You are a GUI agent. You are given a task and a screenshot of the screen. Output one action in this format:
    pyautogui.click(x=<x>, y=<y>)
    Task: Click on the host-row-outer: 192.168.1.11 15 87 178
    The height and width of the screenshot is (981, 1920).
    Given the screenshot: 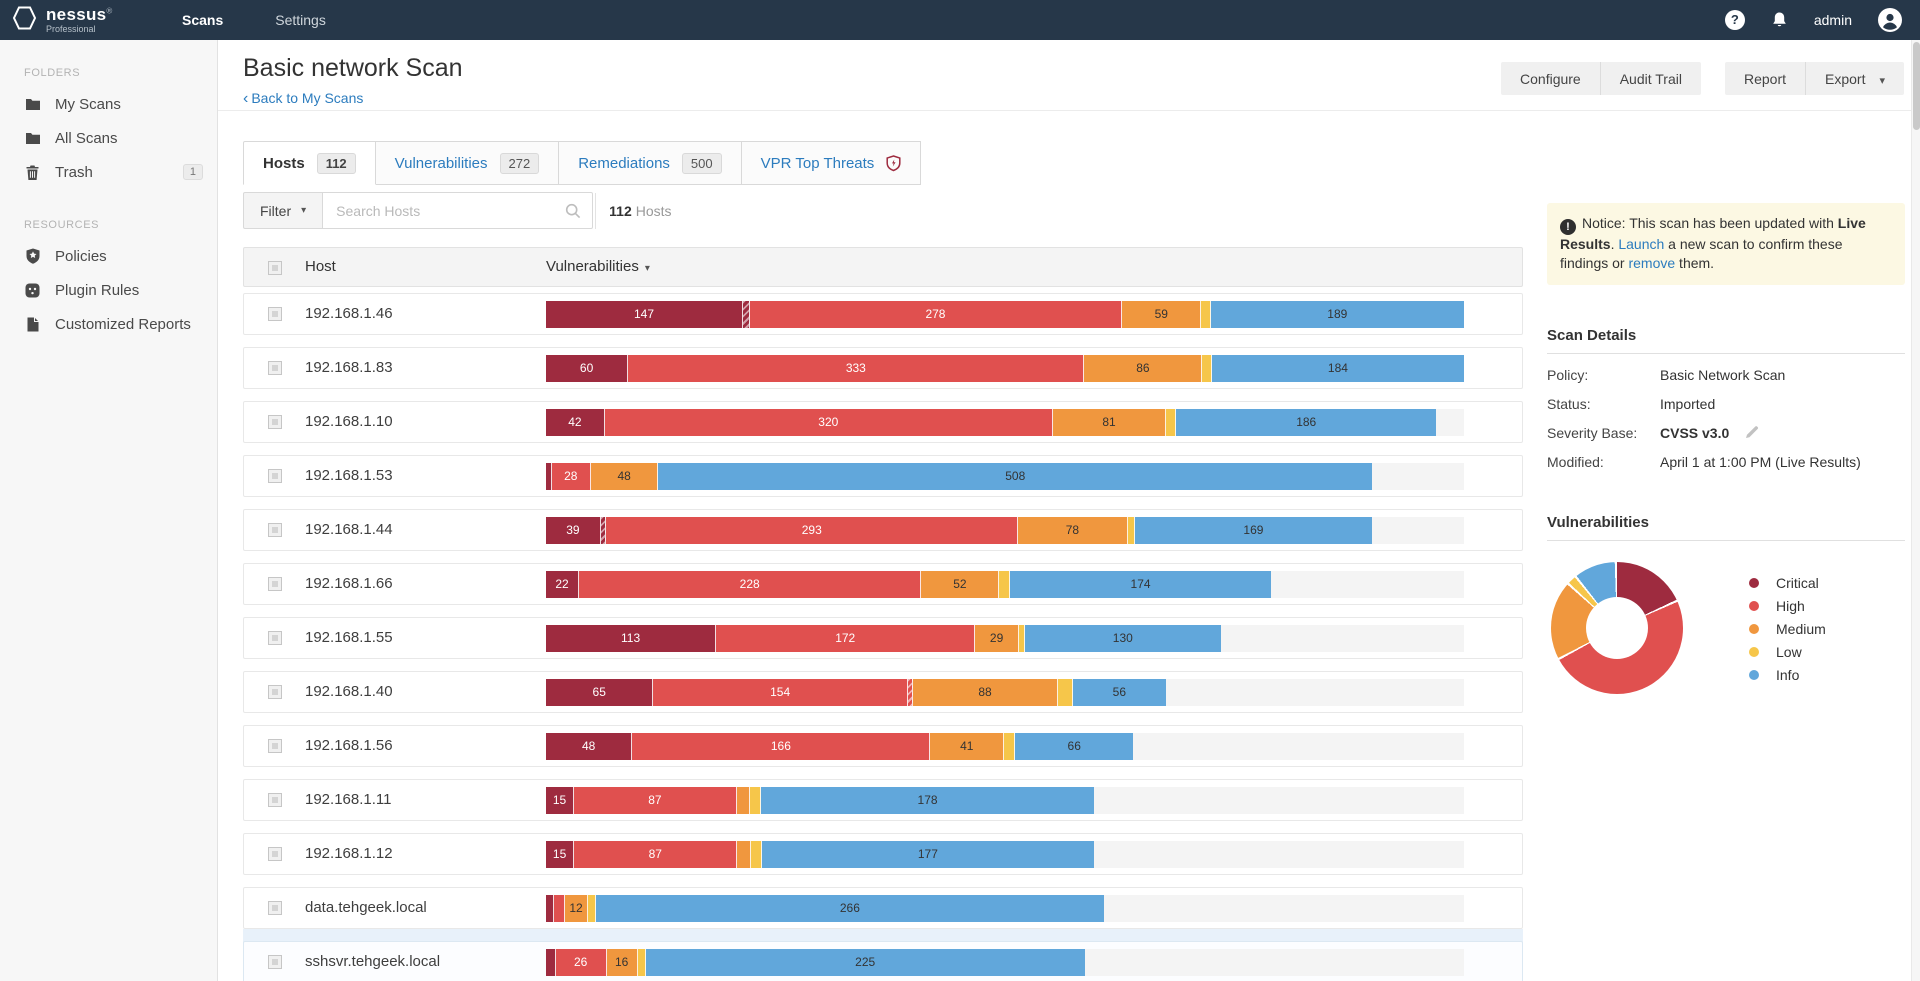 What is the action you would take?
    pyautogui.click(x=883, y=794)
    